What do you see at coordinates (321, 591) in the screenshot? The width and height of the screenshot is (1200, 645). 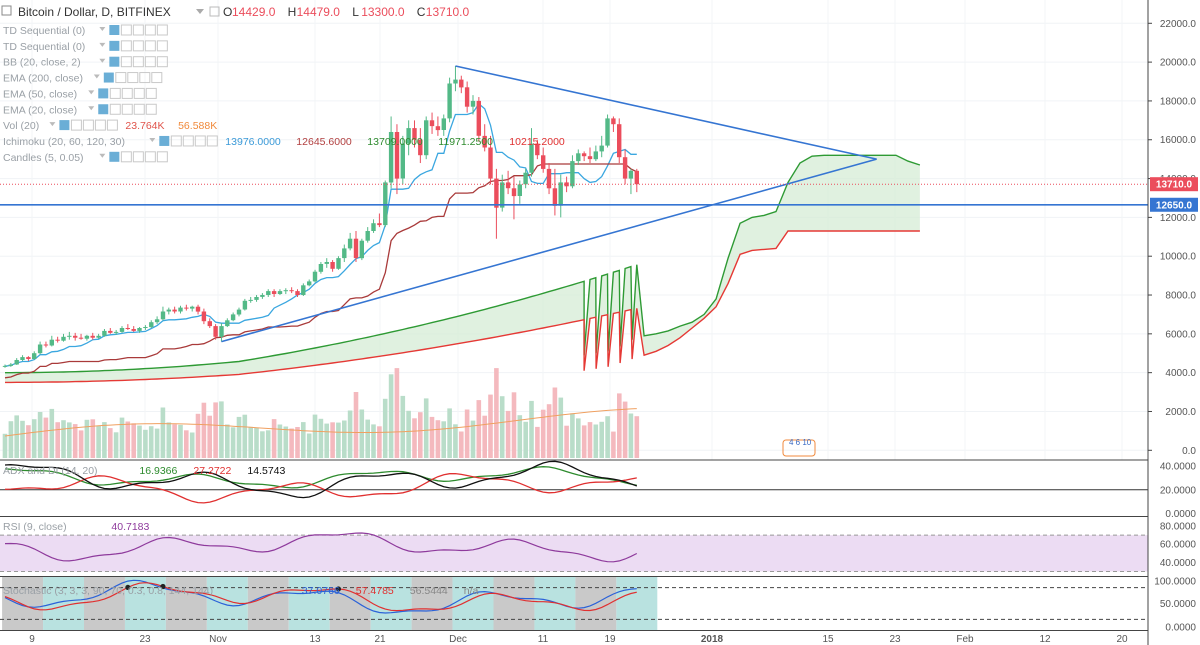 I see `stoch-value: 37.0766` at bounding box center [321, 591].